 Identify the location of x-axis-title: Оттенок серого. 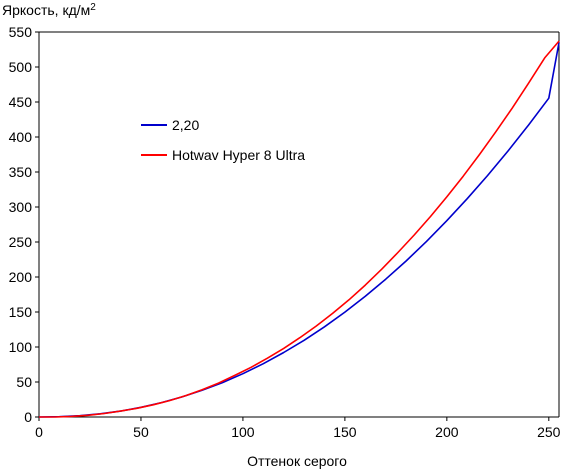
(297, 461).